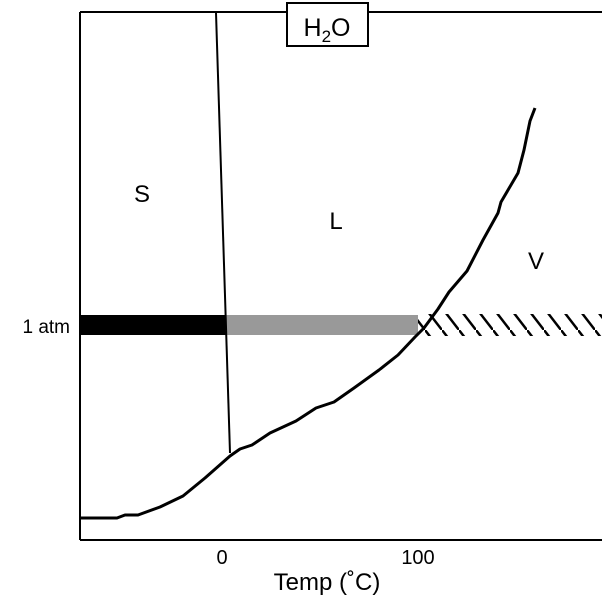 The height and width of the screenshot is (598, 602). I want to click on diagram-title: H2O, so click(327, 30).